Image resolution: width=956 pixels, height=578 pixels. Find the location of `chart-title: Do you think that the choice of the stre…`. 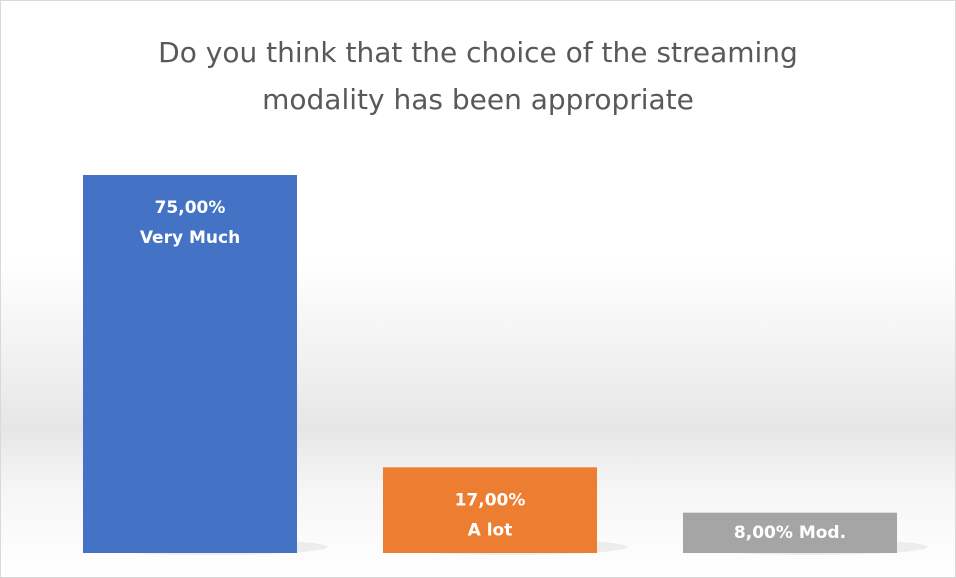

chart-title: Do you think that the choice of the stre… is located at coordinates (478, 76).